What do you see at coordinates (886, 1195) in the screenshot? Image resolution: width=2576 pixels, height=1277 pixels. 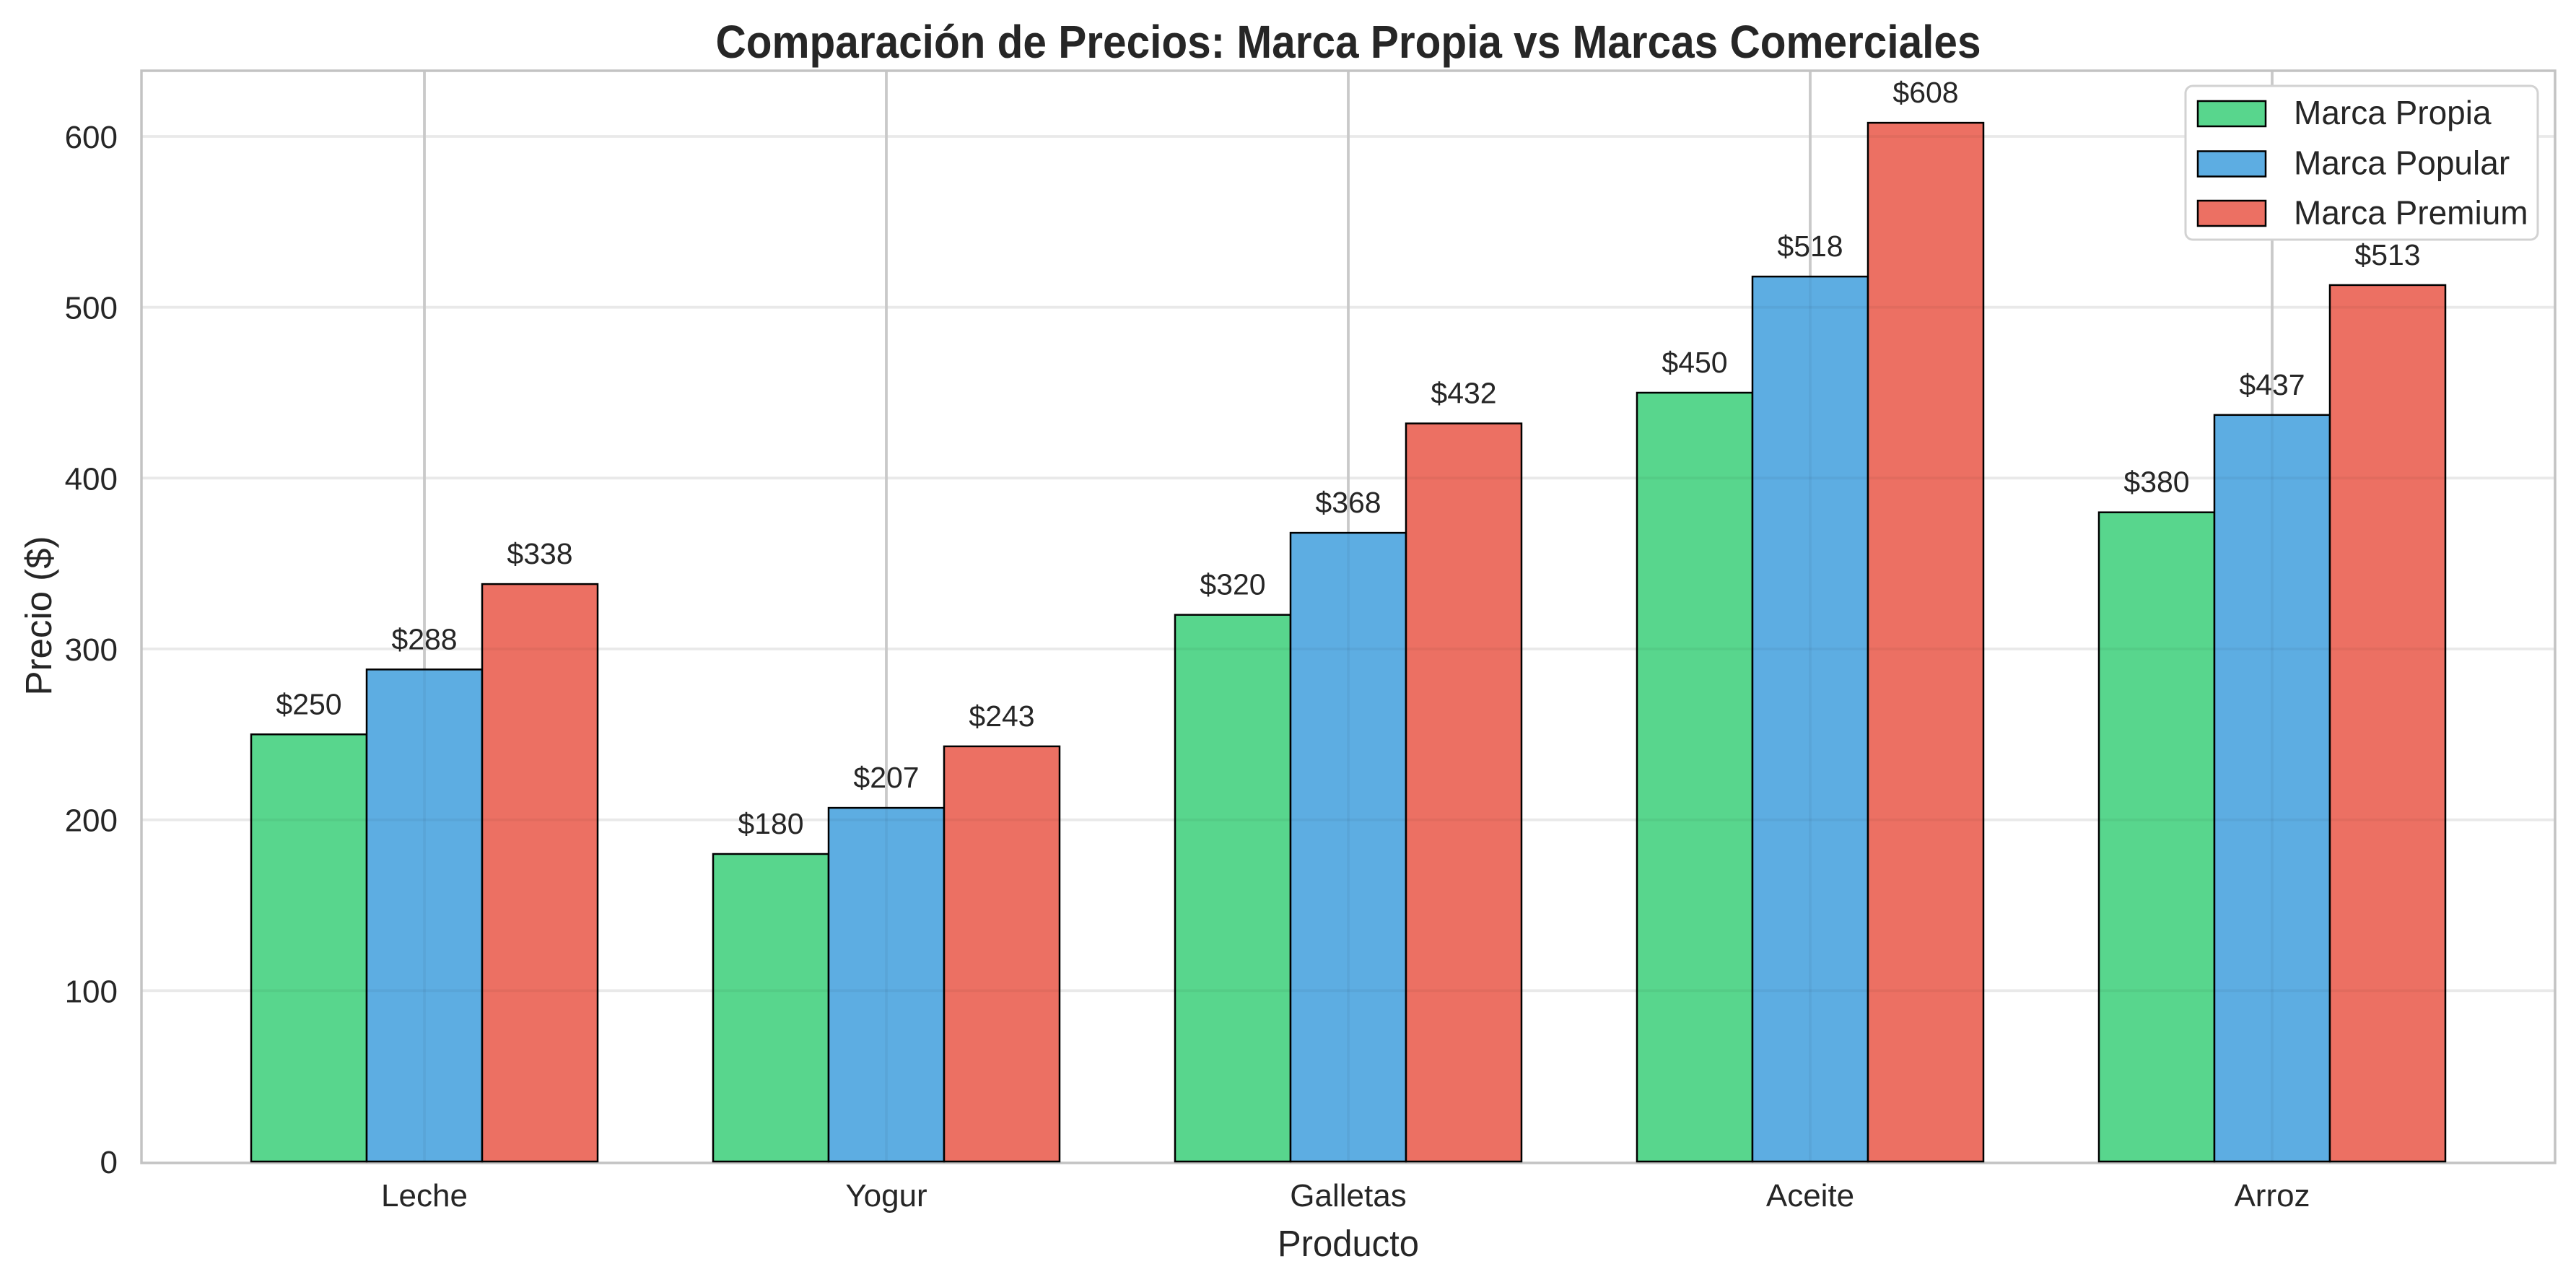 I see `svg-text: Yogur` at bounding box center [886, 1195].